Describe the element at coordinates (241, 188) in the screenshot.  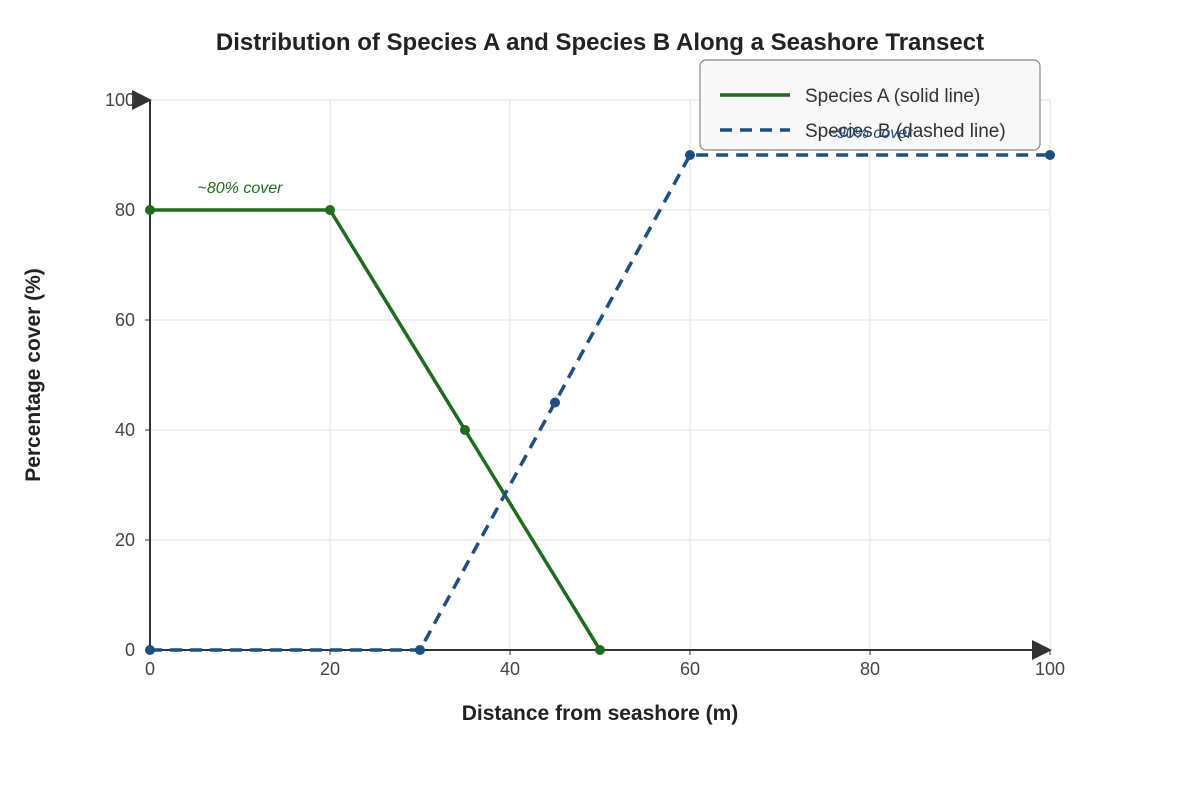
I see `annotation-label: ~80% cover` at that location.